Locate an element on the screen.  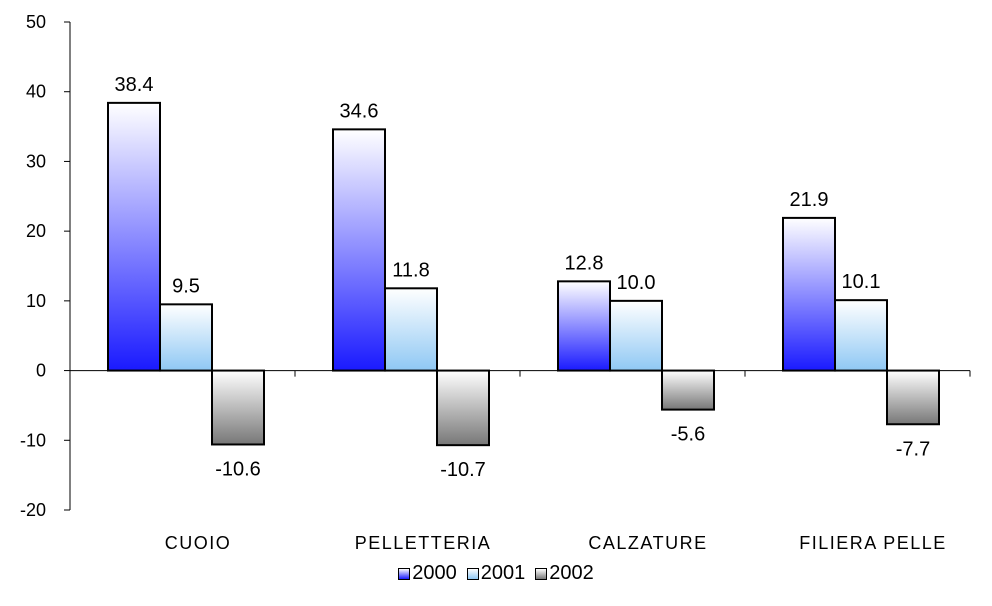
bar-2001-cuoio is located at coordinates (186, 337).